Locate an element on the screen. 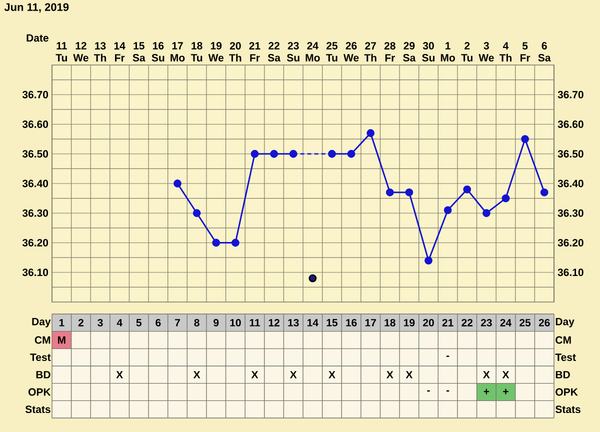 Image resolution: width=600 pixels, height=432 pixels. x-tick-label: 3 is located at coordinates (100, 322).